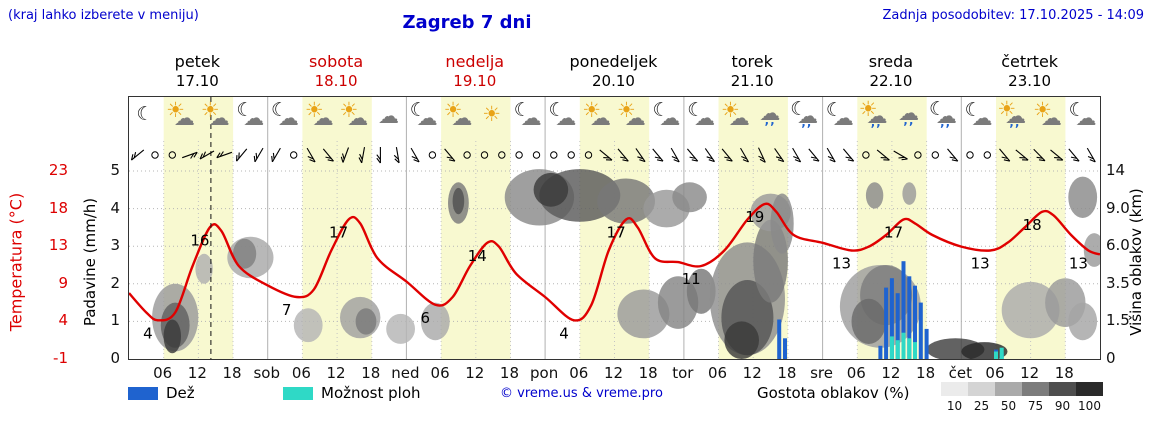 Image resolution: width=1152 pixels, height=443 pixels. What do you see at coordinates (115, 207) in the screenshot?
I see `precip-tick: 4` at bounding box center [115, 207].